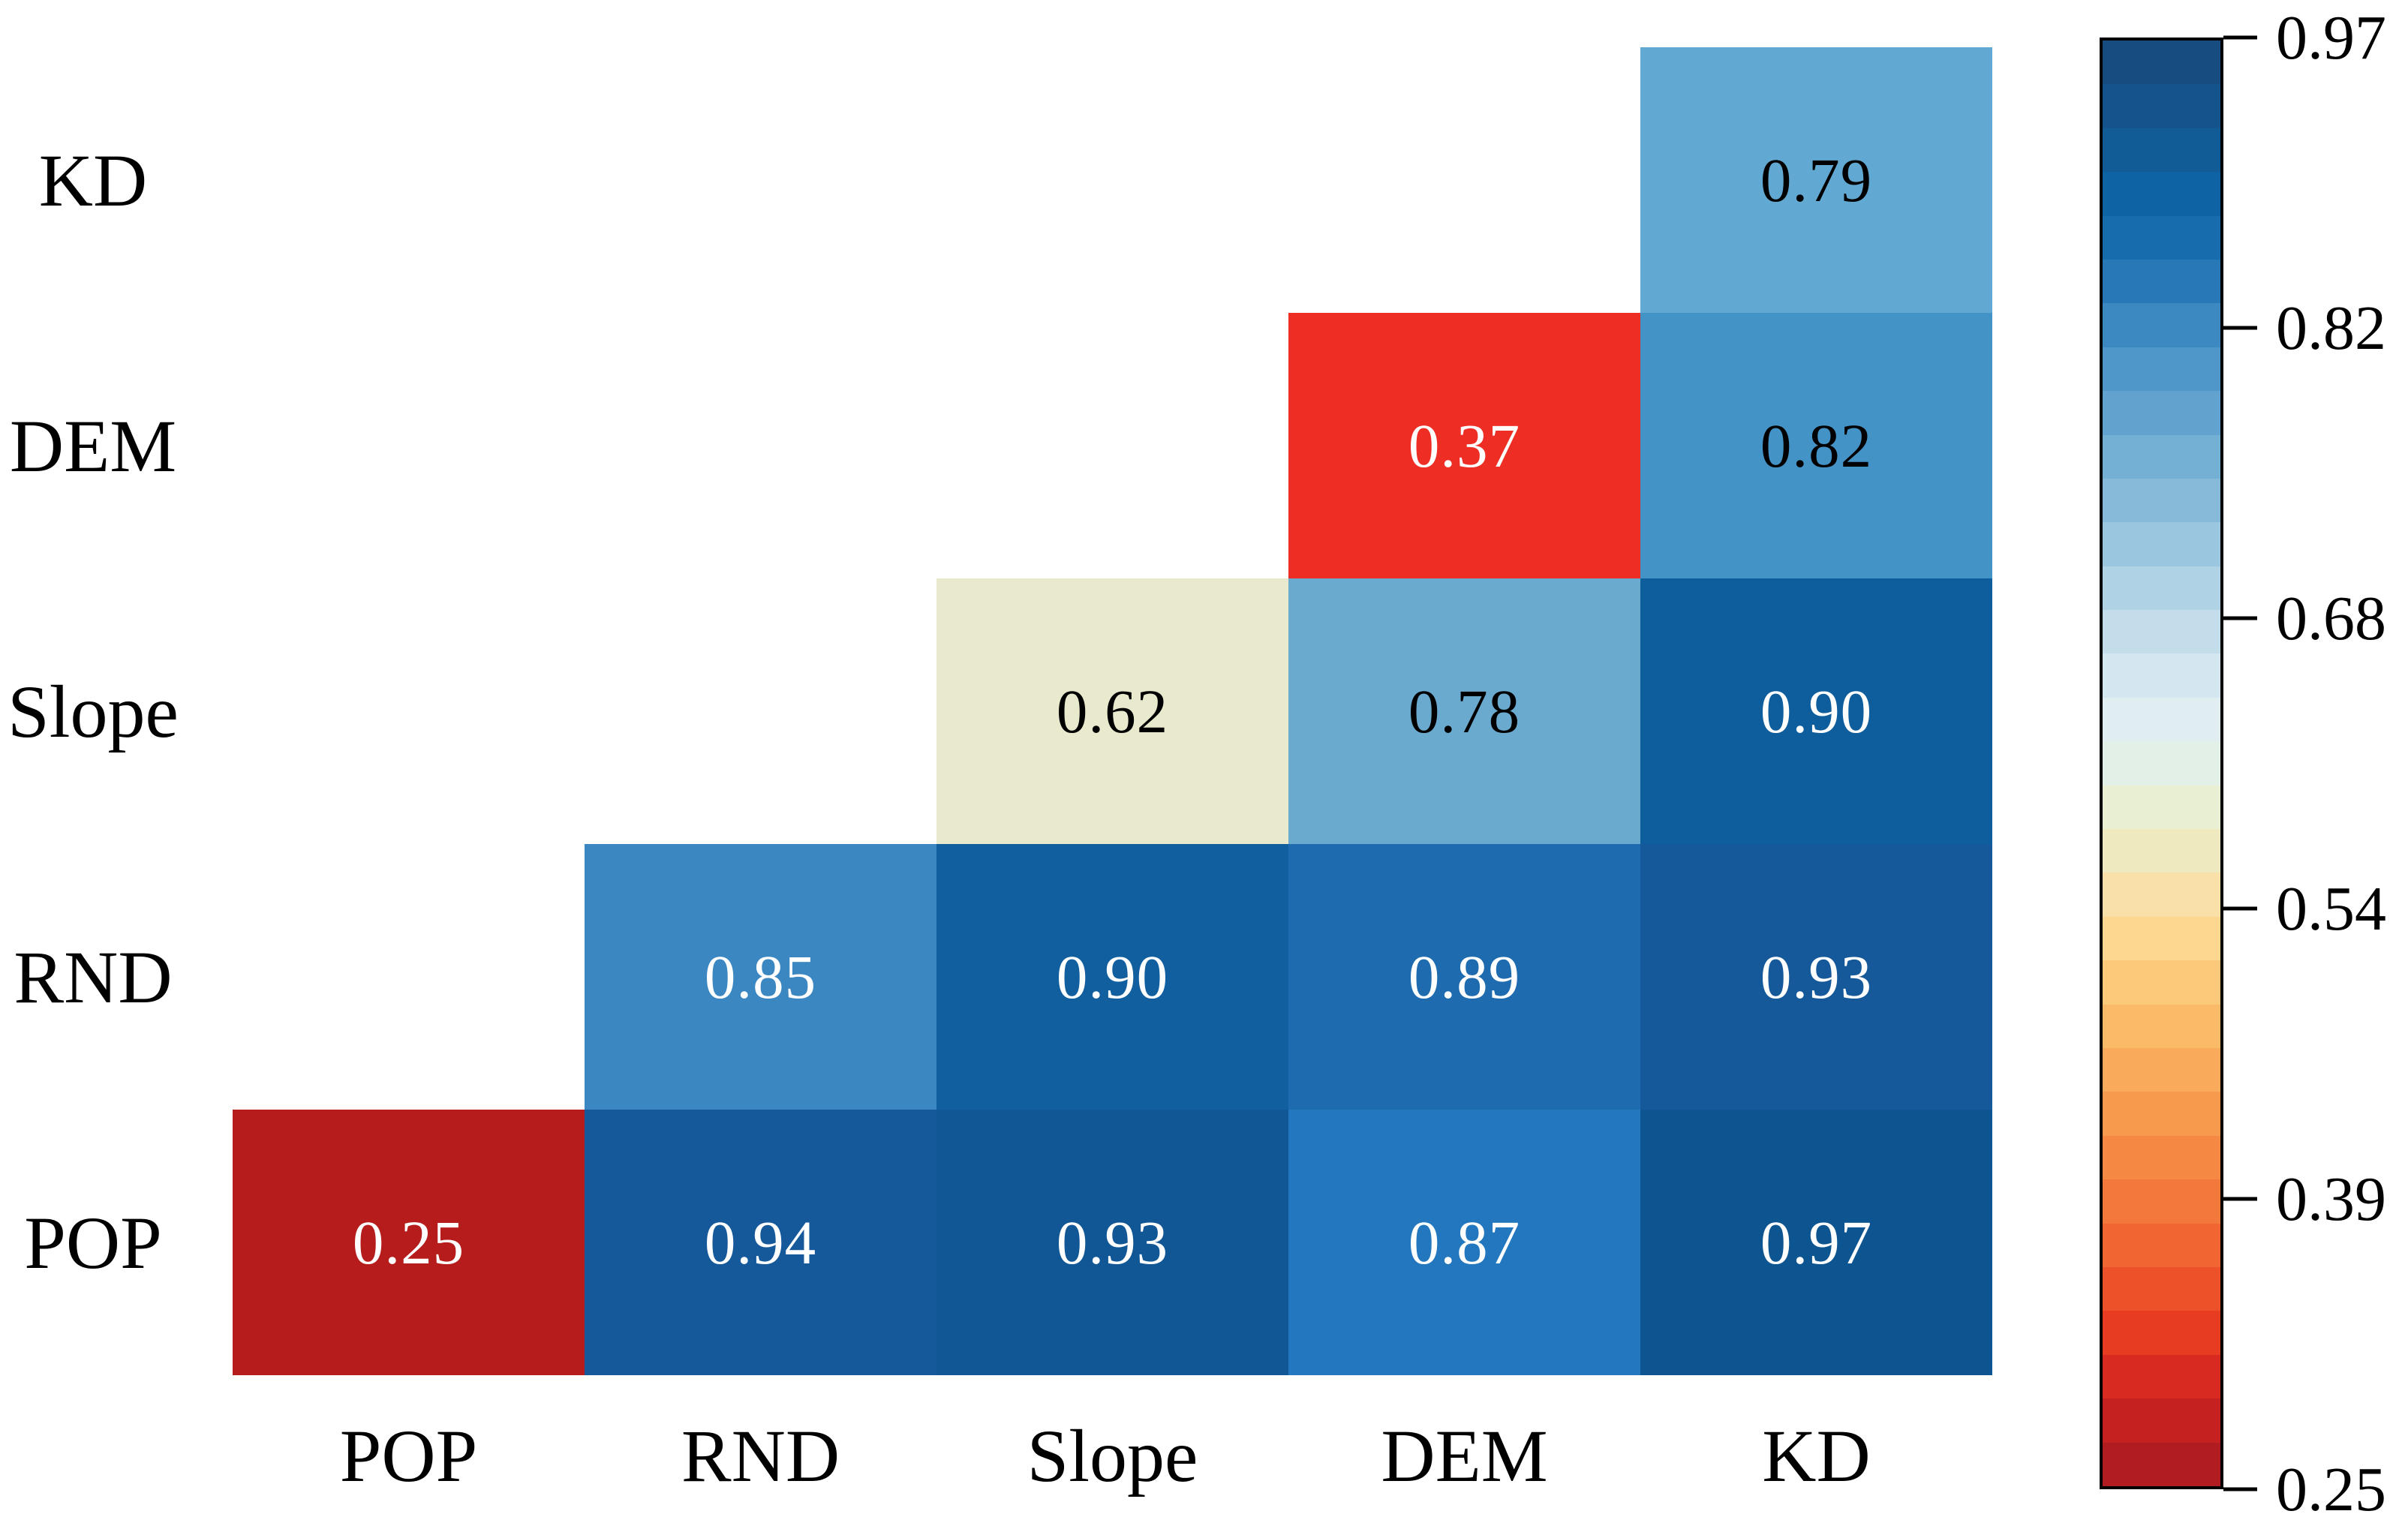 The width and height of the screenshot is (2408, 1523). What do you see at coordinates (2331, 328) in the screenshot?
I see `colorbar-tick-label: 0.82` at bounding box center [2331, 328].